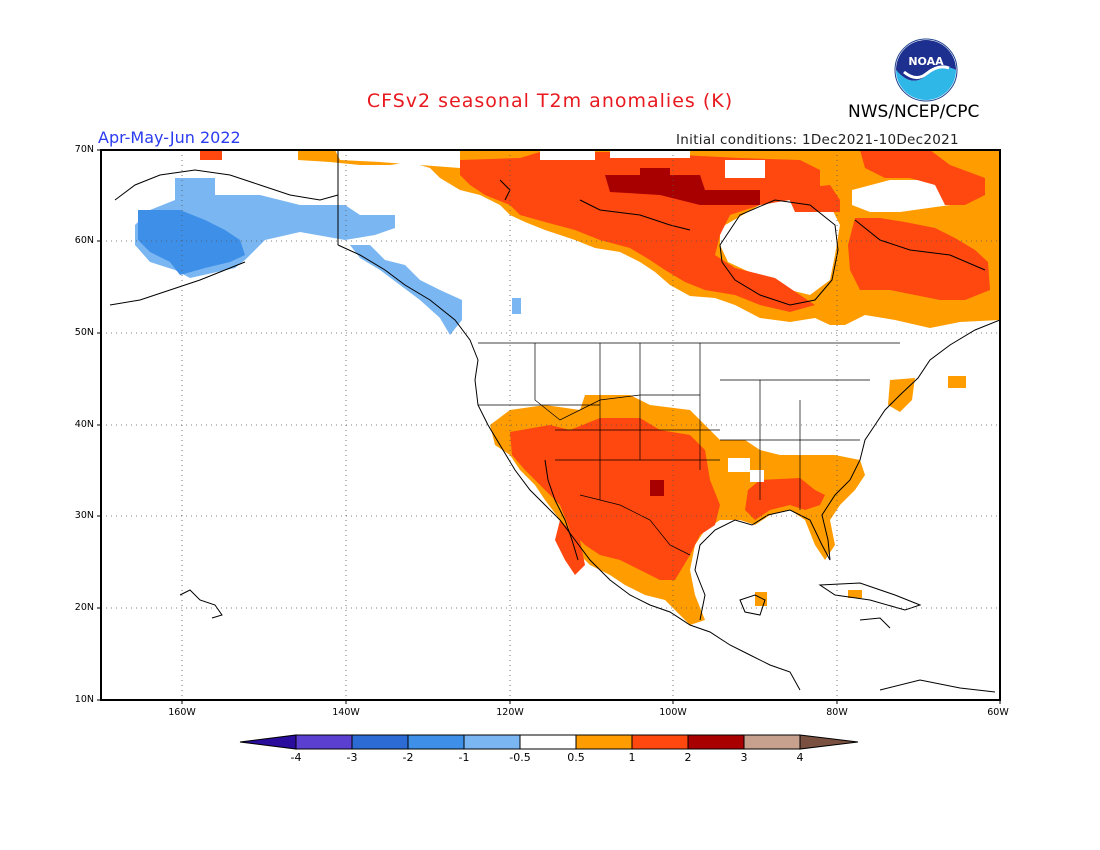  What do you see at coordinates (84, 424) in the screenshot?
I see `lat-tick: 40N` at bounding box center [84, 424].